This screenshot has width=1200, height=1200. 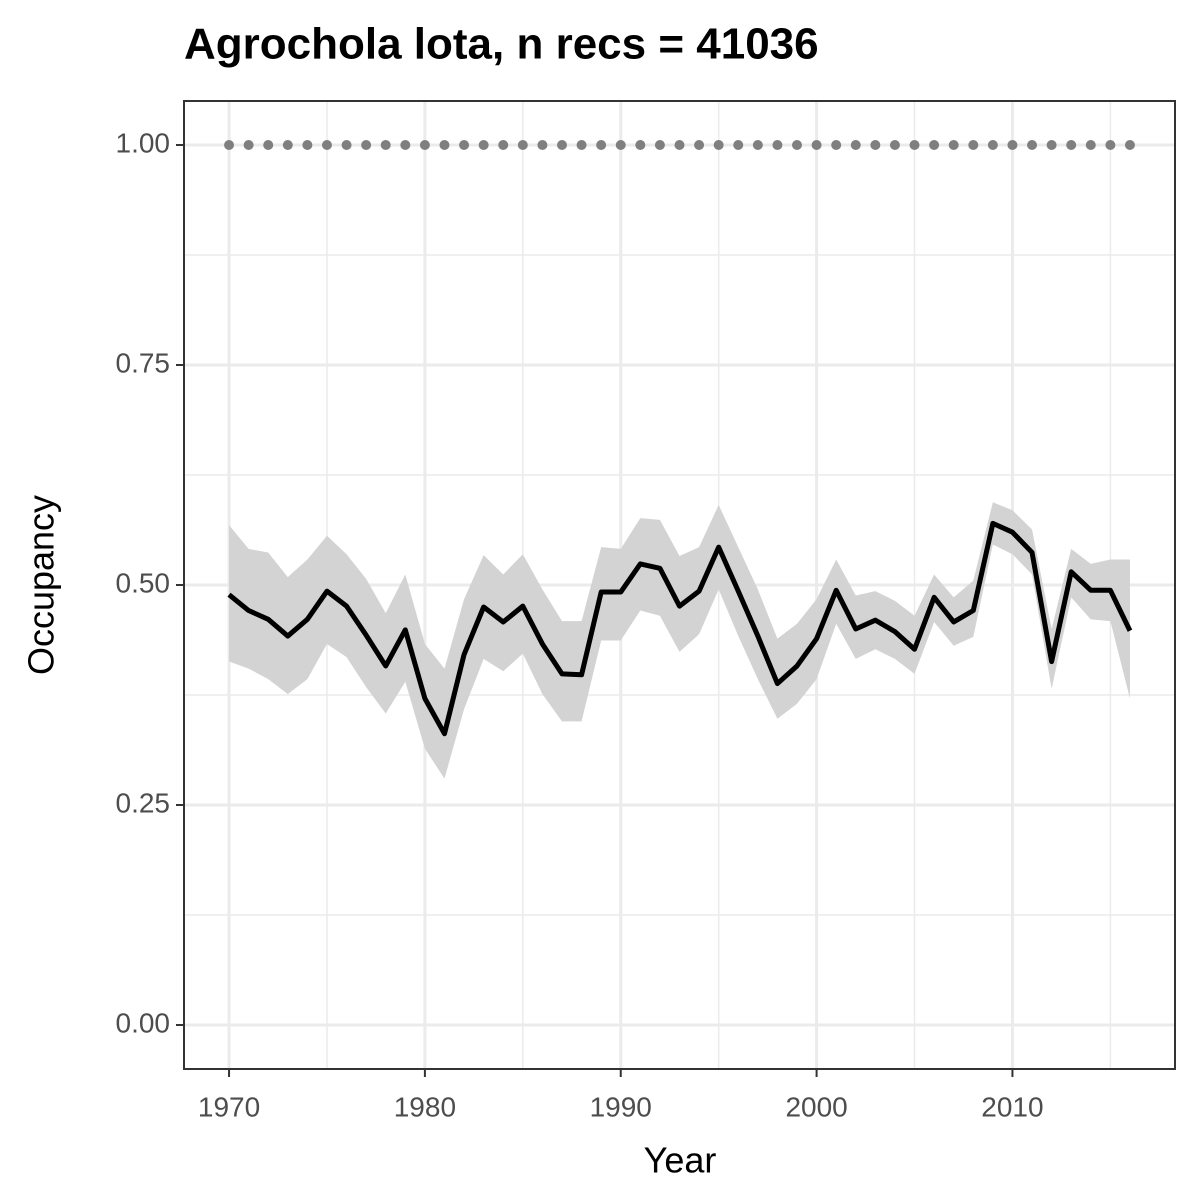 I want to click on x-tick-label: 1970, so click(x=229, y=1106).